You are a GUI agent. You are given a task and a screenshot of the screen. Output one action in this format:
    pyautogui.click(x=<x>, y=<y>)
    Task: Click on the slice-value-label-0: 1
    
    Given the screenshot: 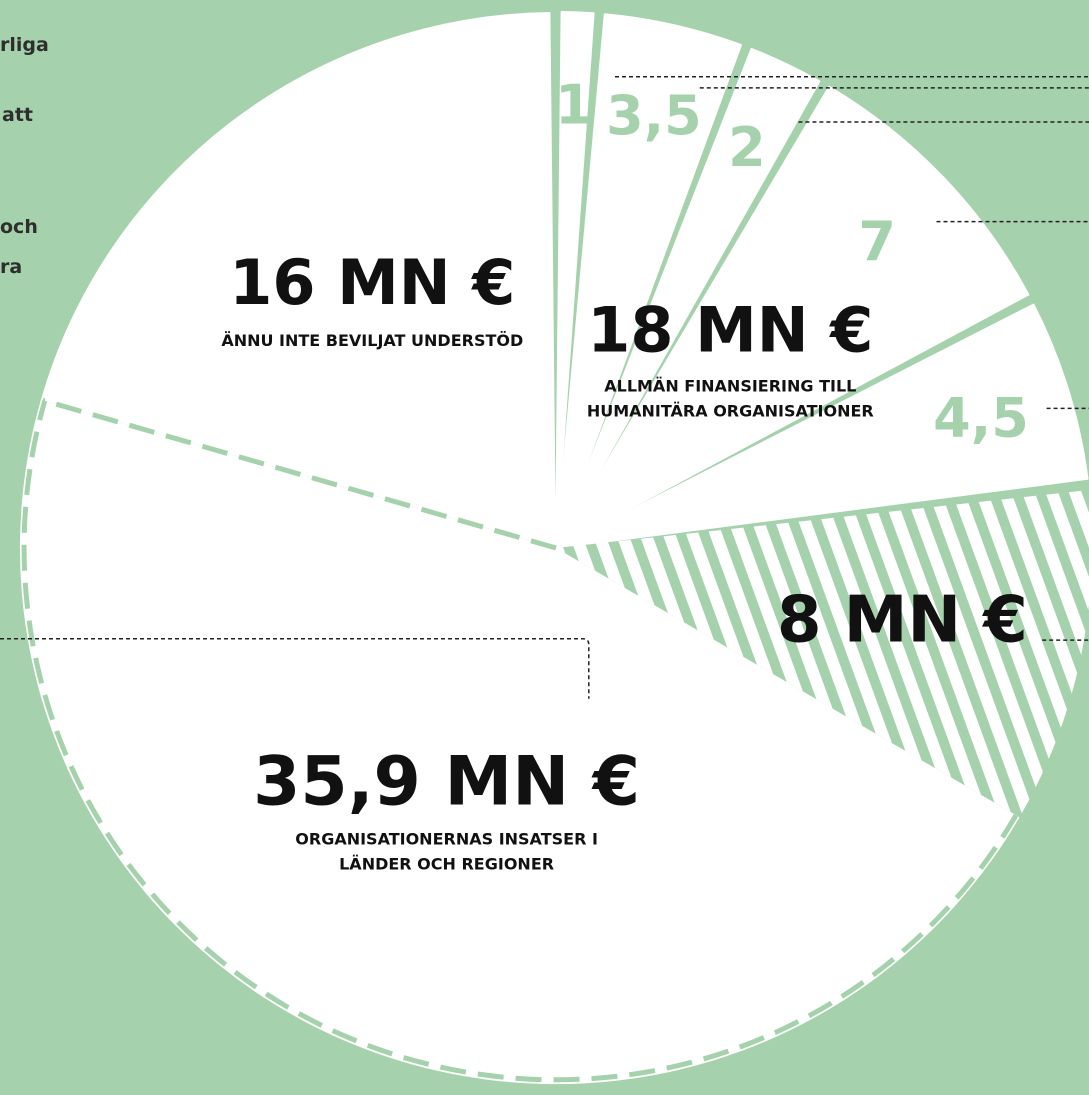 What is the action you would take?
    pyautogui.click(x=574, y=105)
    